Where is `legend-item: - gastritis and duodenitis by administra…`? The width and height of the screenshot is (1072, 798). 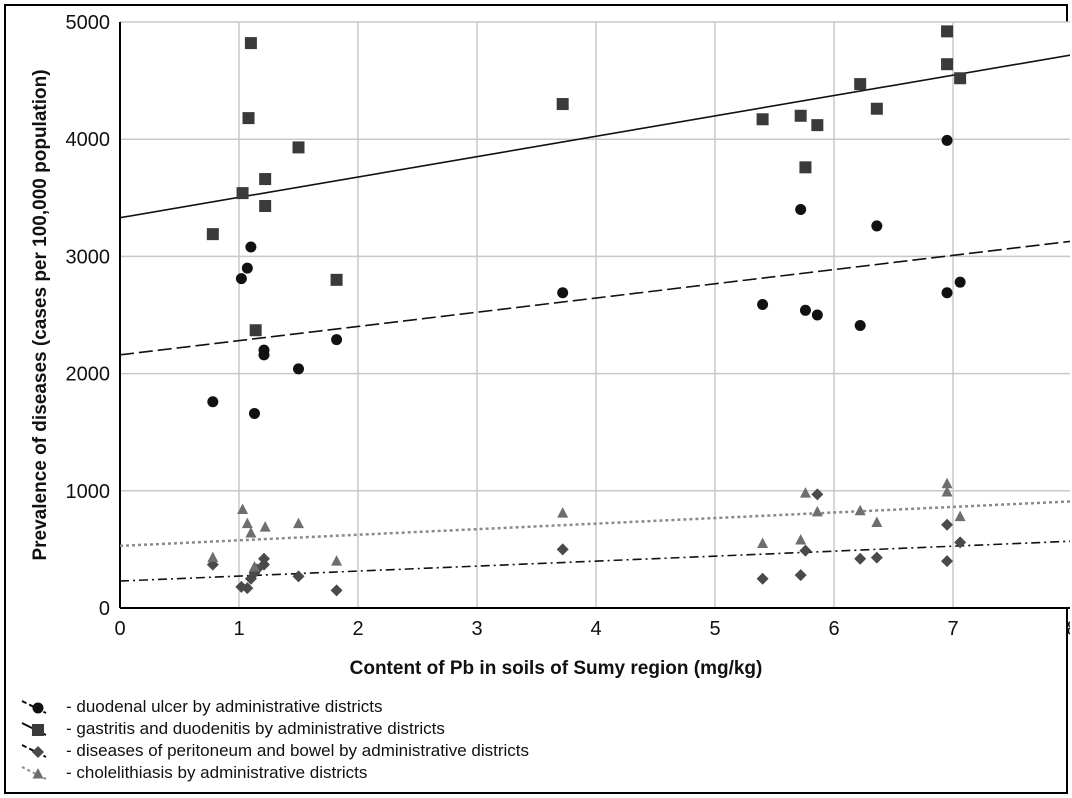 legend-item: - gastritis and duodenitis by administra… is located at coordinates (274, 729).